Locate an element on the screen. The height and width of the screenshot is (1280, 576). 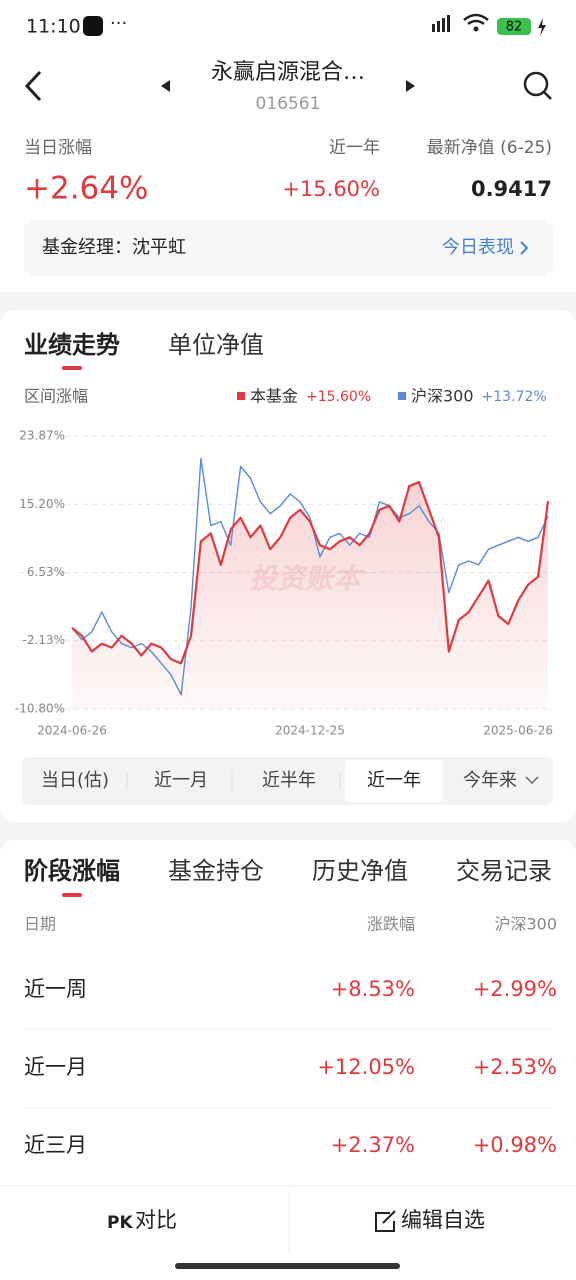
legend-value: +15.60% is located at coordinates (338, 397).